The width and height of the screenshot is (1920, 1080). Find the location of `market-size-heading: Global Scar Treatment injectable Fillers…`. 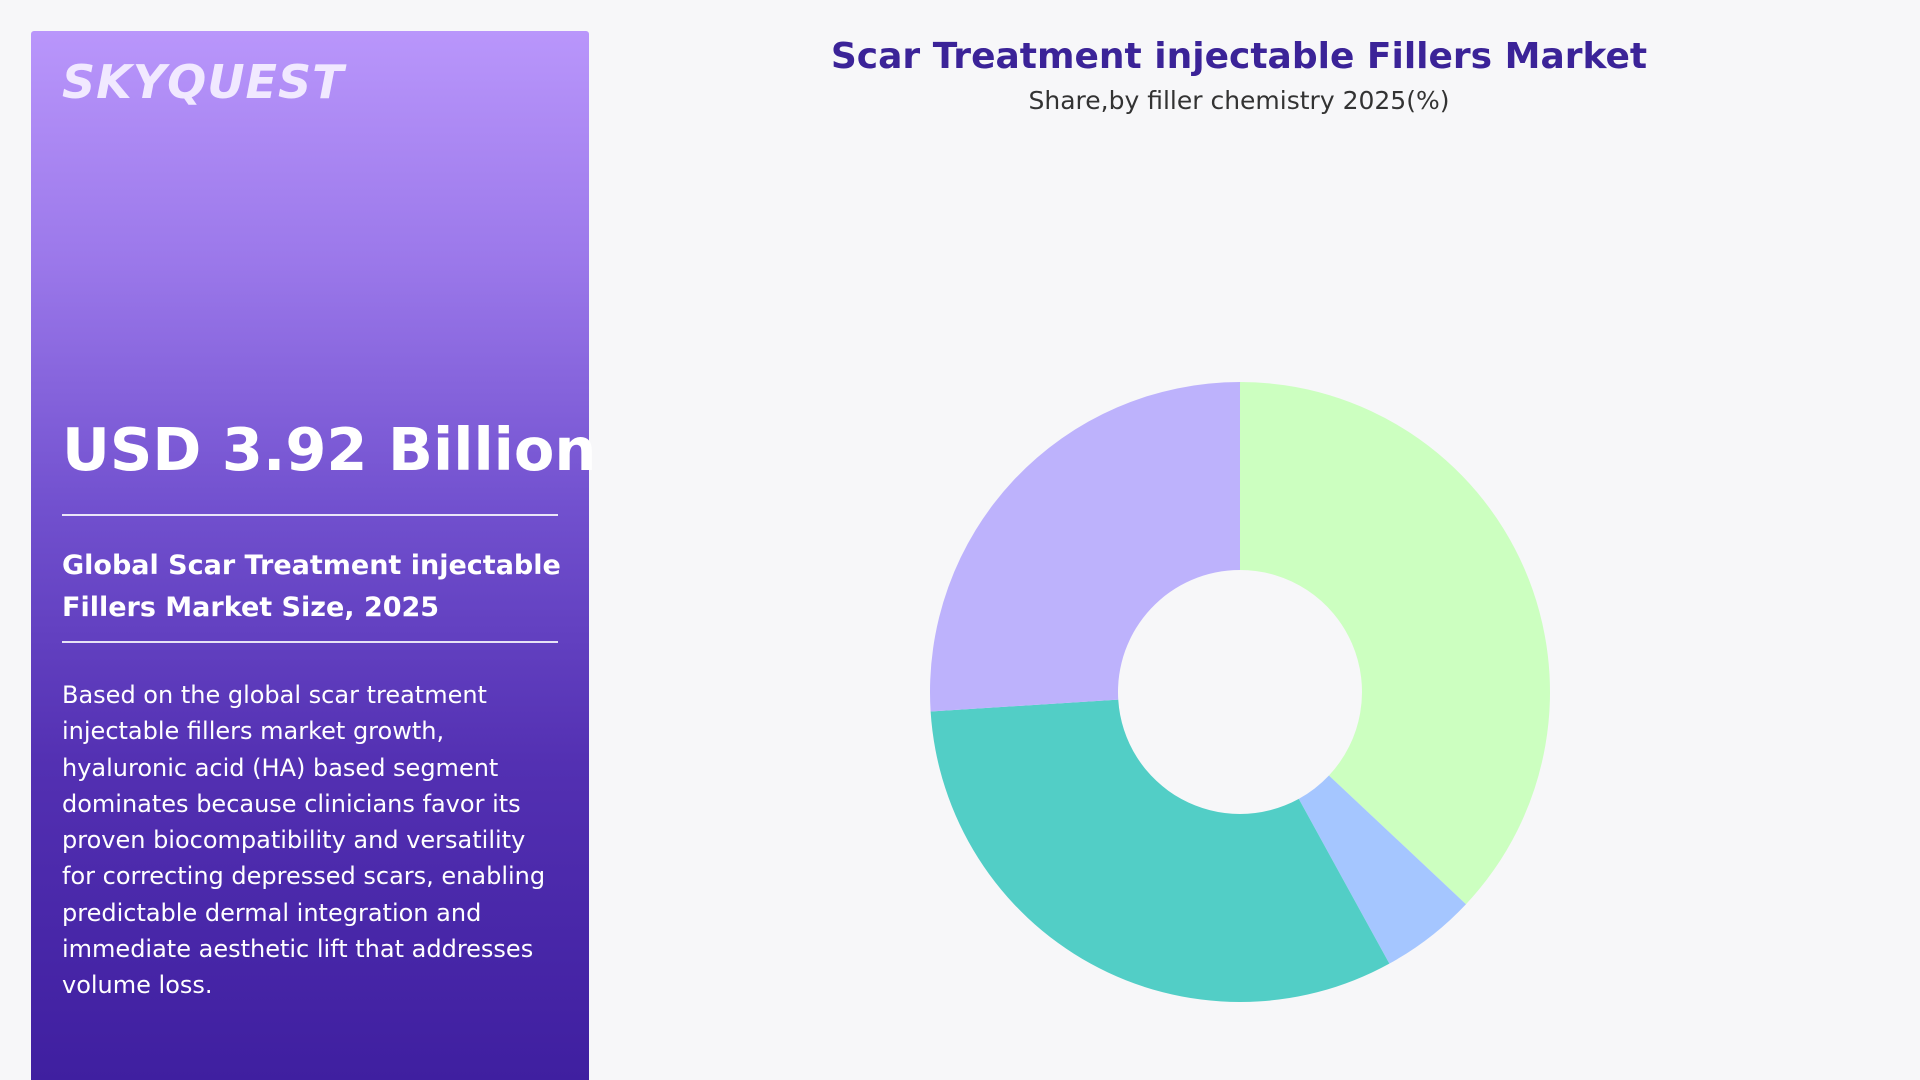

market-size-heading: Global Scar Treatment injectable Fillers… is located at coordinates (311, 586).